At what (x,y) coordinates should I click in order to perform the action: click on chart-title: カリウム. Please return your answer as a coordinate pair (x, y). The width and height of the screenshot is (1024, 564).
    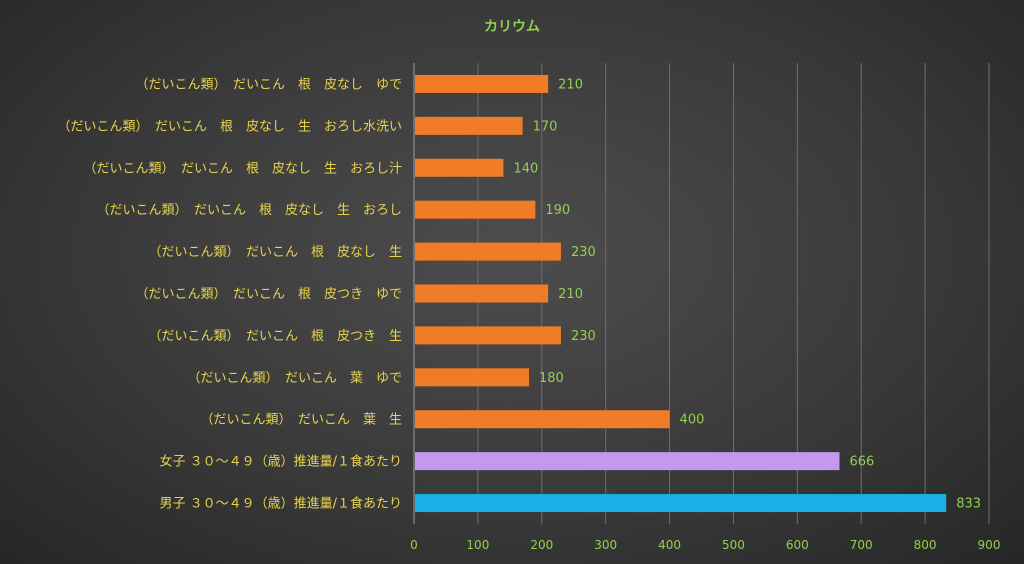
    Looking at the image, I should click on (512, 27).